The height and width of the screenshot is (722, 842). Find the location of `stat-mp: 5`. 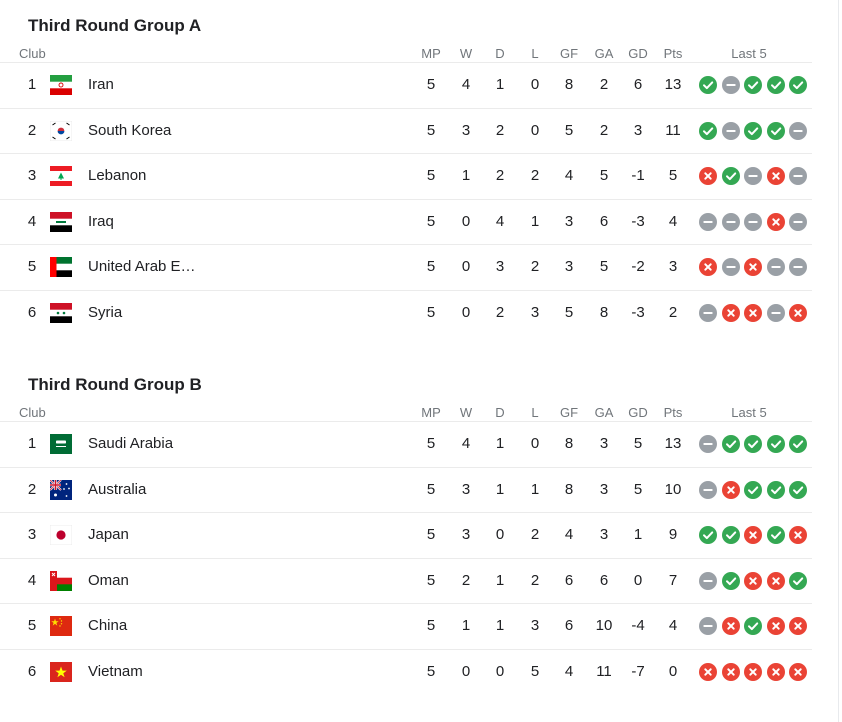

stat-mp: 5 is located at coordinates (431, 130).